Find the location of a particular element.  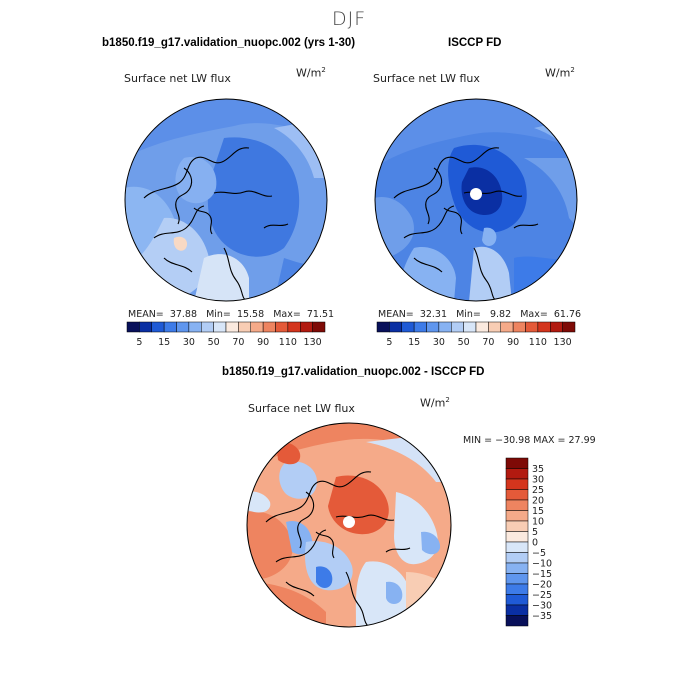

diff-colorbar-label: −10 is located at coordinates (542, 564).